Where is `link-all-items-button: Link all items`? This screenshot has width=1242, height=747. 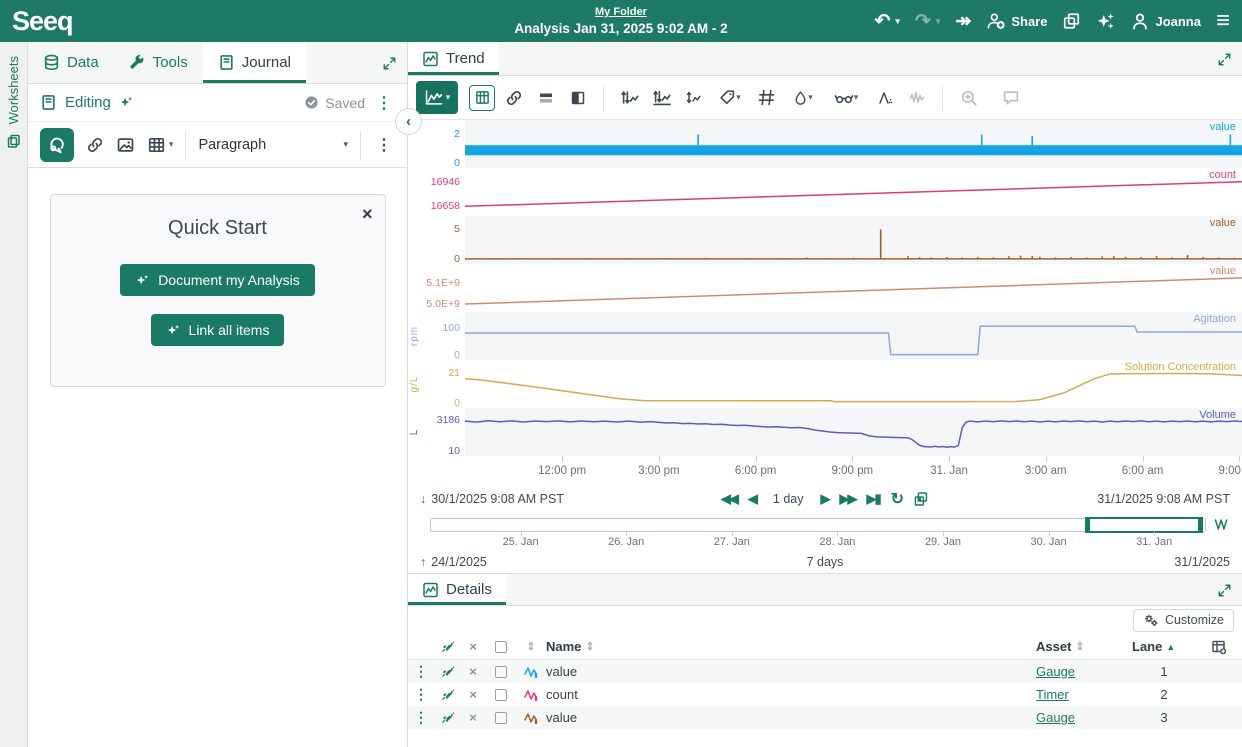
link-all-items-button: Link all items is located at coordinates (217, 330).